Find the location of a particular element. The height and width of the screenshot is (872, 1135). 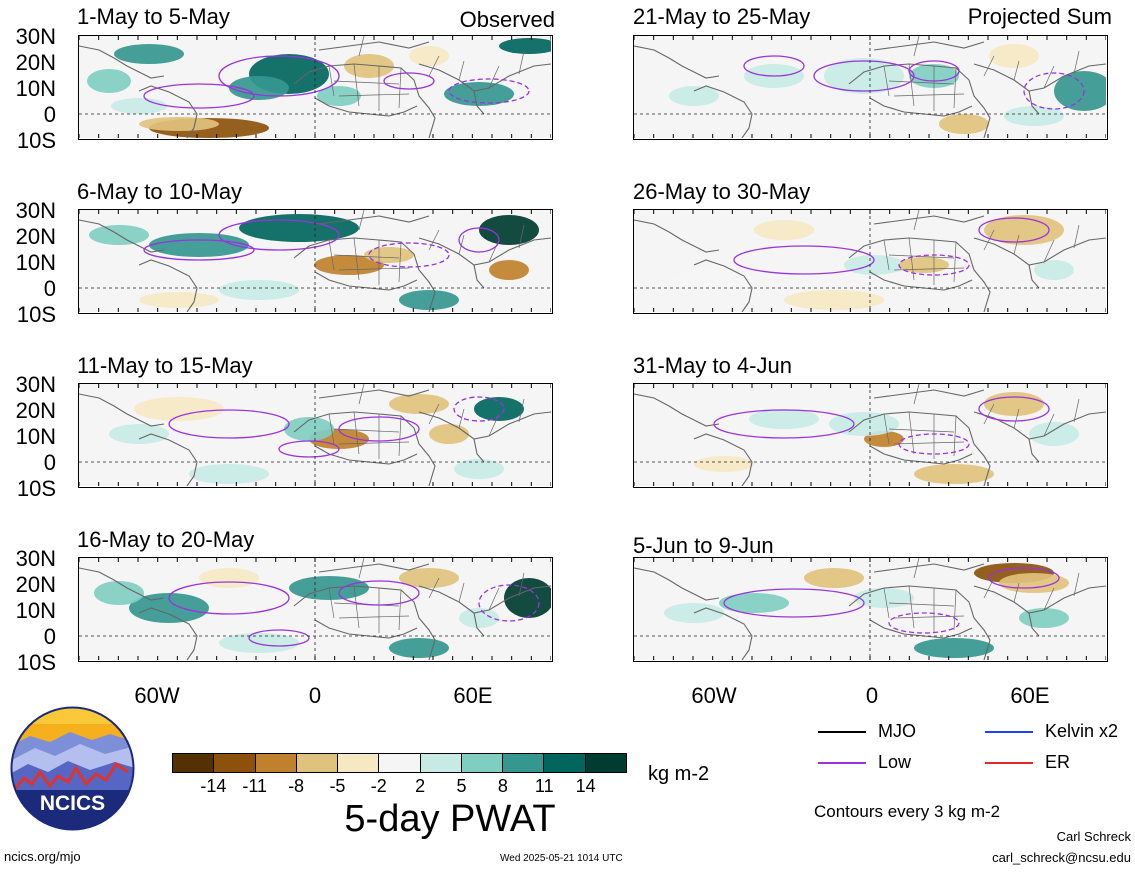

footer-email: carl_schreck@ncsu.edu is located at coordinates (1061, 857).